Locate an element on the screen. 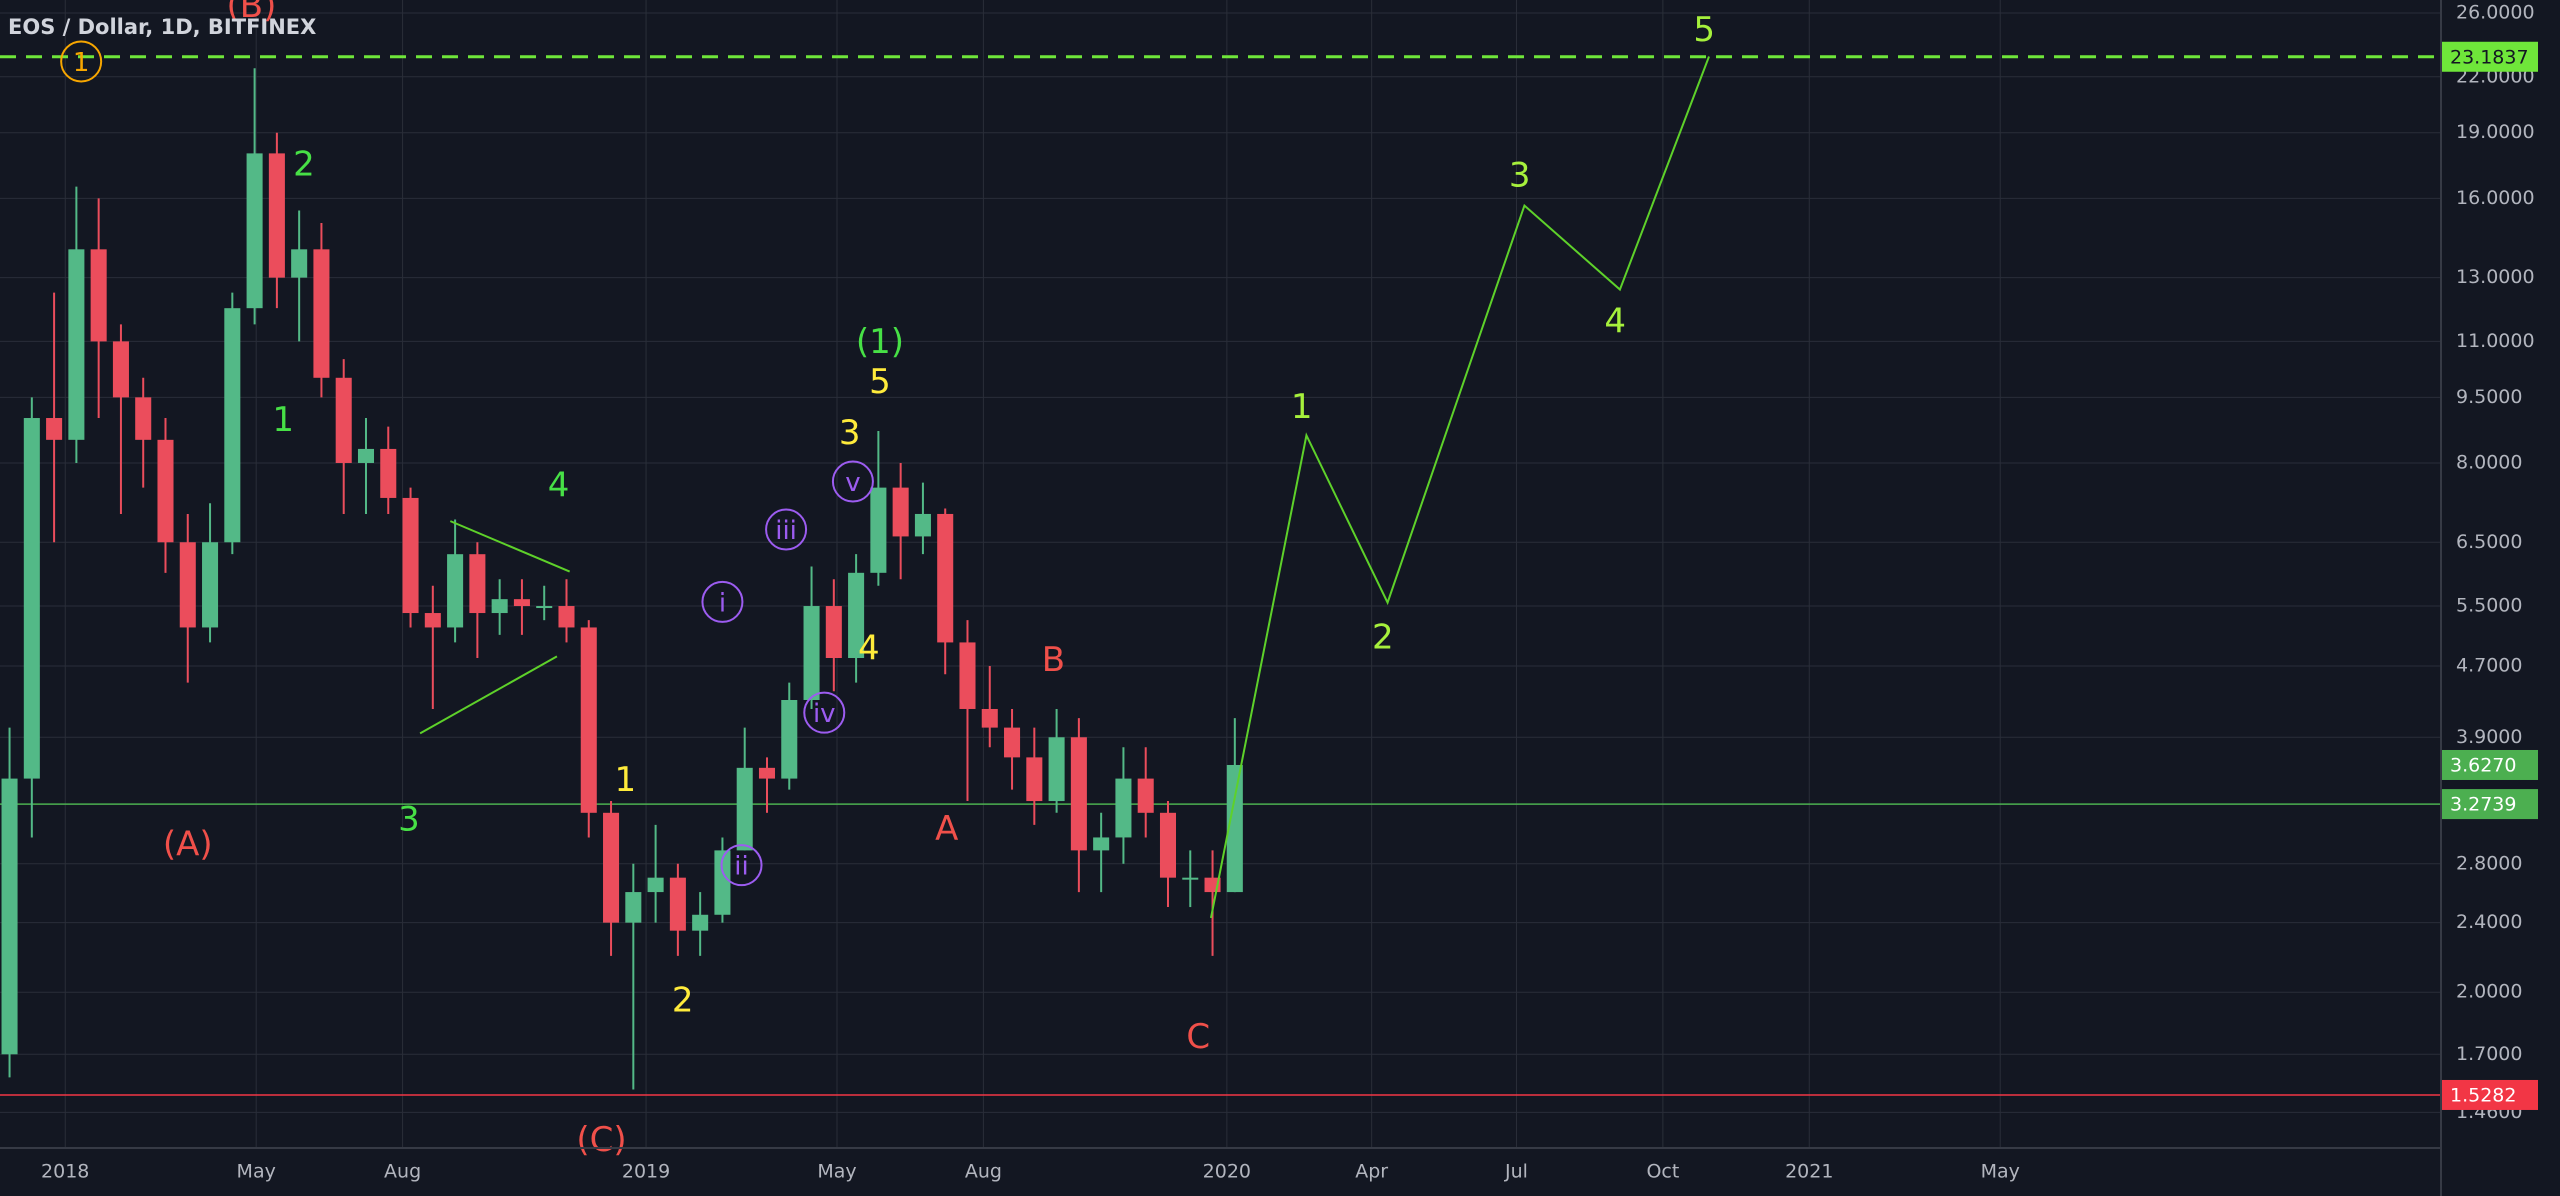 Image resolution: width=2560 pixels, height=1196 pixels. price-tag-label: 23.1837 is located at coordinates (2489, 57).